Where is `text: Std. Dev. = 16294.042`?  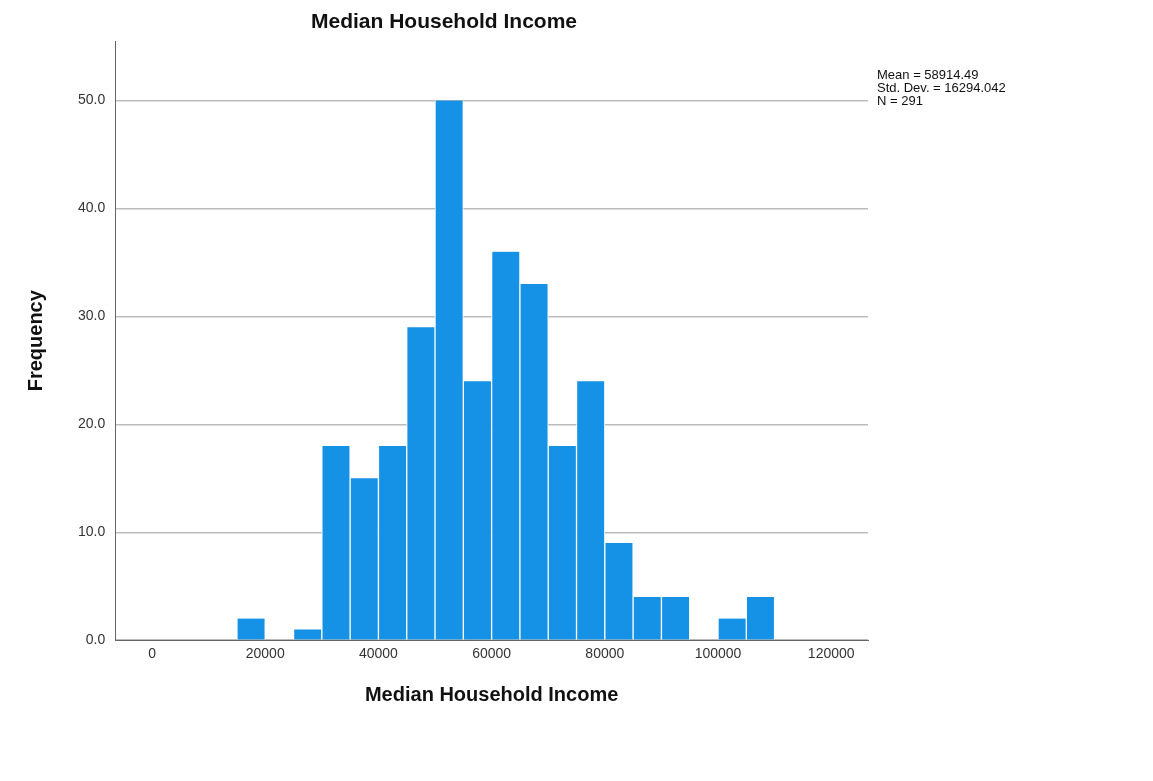 text: Std. Dev. = 16294.042 is located at coordinates (941, 88).